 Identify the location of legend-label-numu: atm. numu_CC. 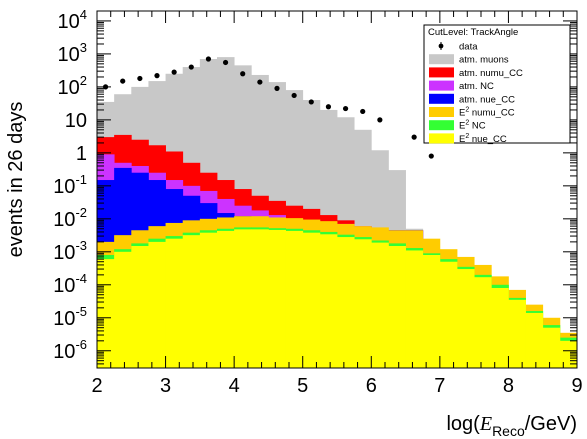
(491, 73).